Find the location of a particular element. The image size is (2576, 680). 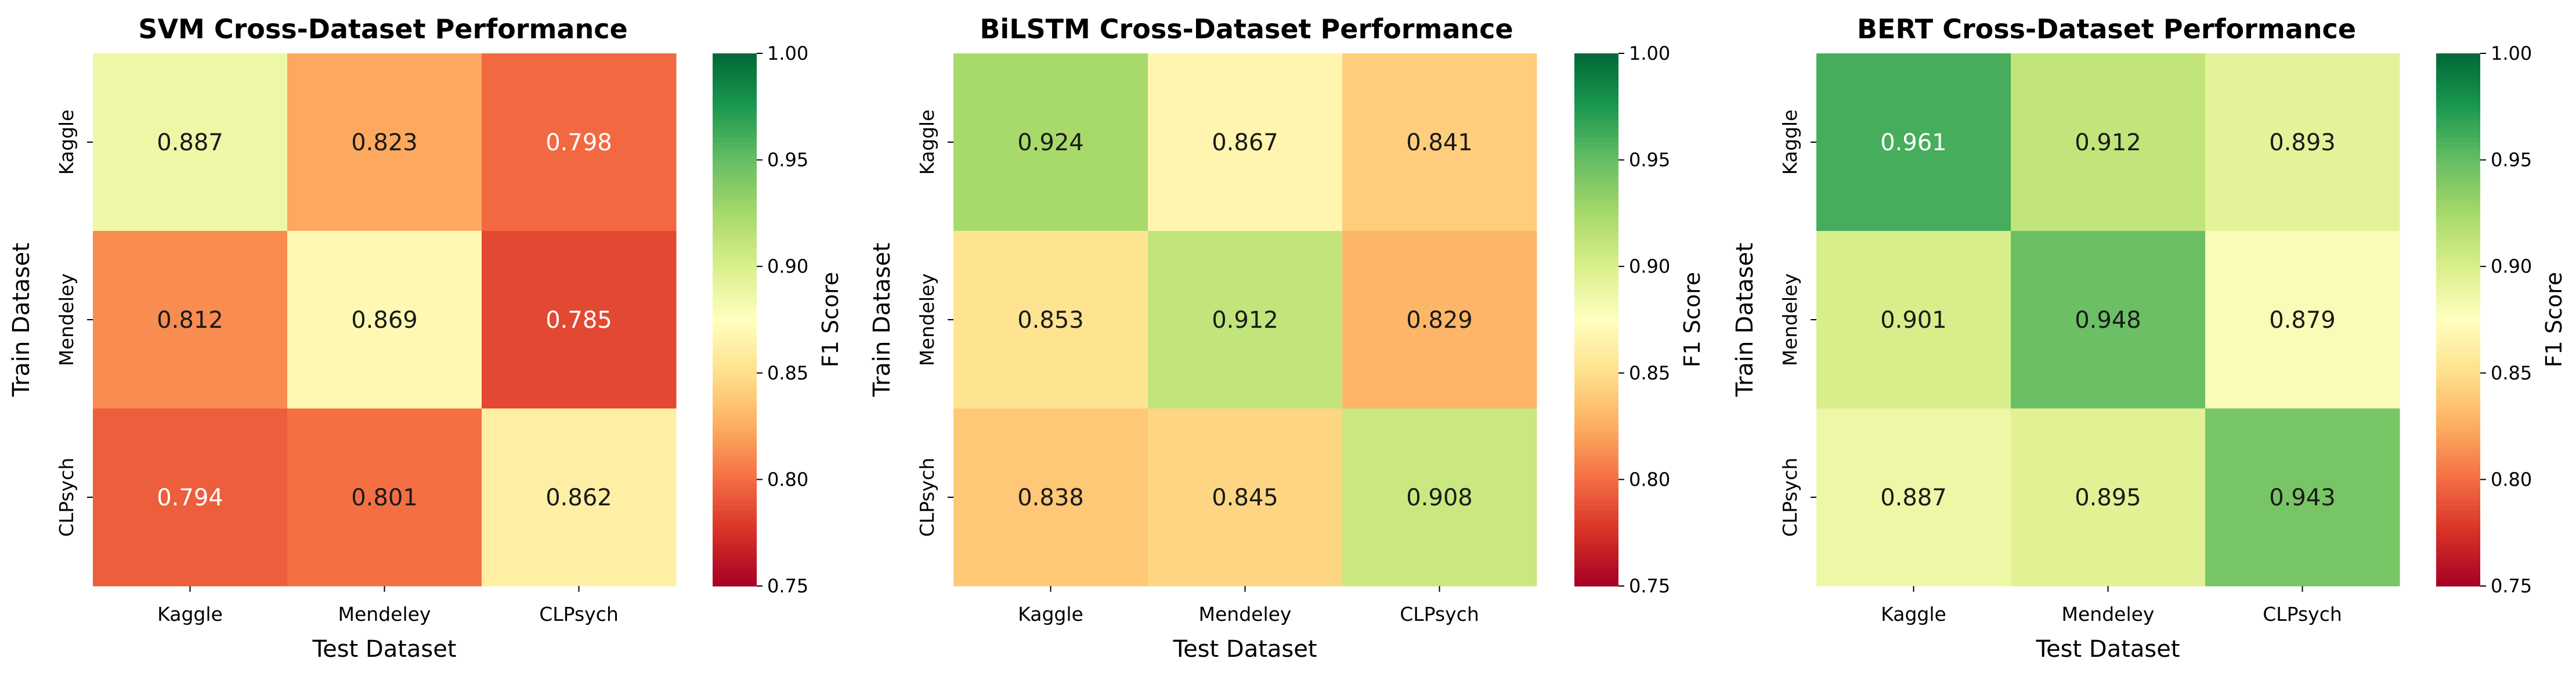

colorbar: 0.75 0.80 0.85 0.90 0.95 1.00 F1 Score is located at coordinates (778, 319).